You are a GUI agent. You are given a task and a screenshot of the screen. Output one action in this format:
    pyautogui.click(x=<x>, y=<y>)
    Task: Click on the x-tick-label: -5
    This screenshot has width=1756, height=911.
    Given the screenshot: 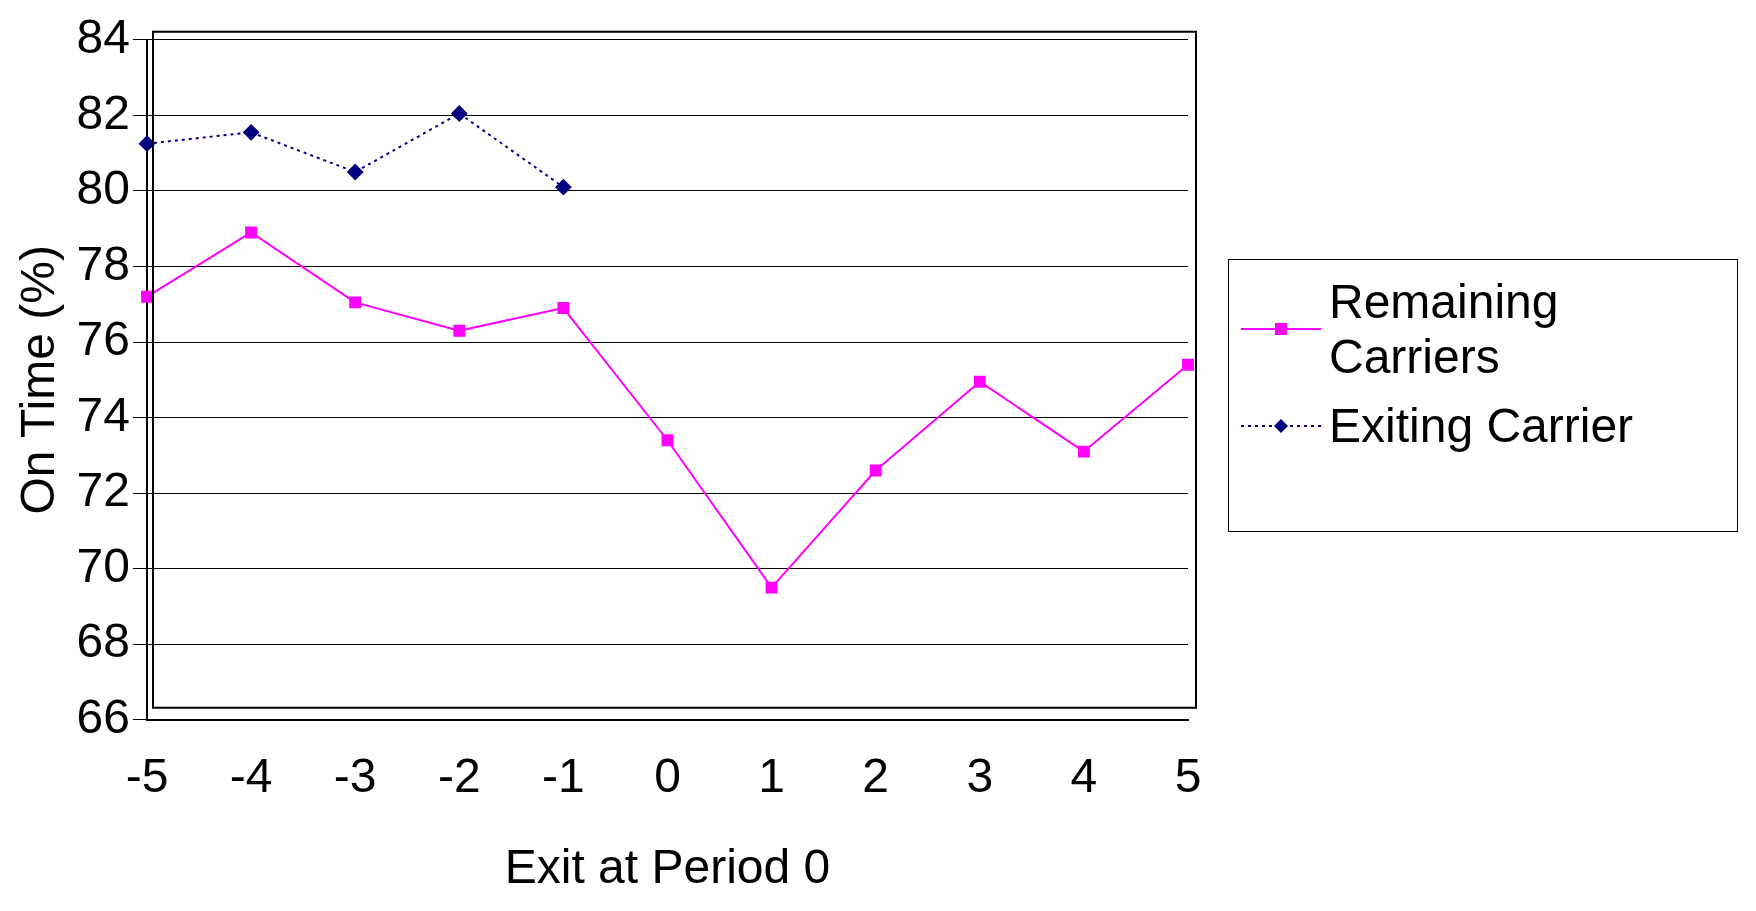 What is the action you would take?
    pyautogui.click(x=147, y=775)
    